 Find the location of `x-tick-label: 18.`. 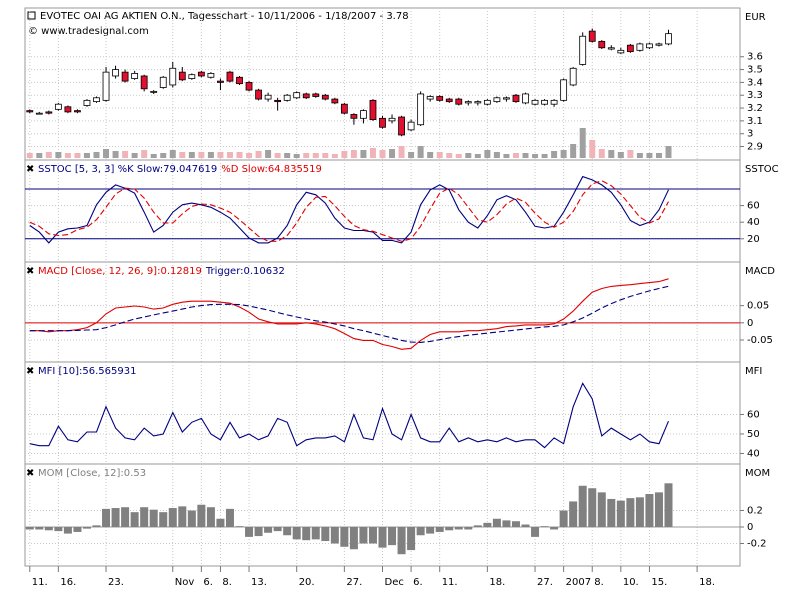

x-tick-label: 18. is located at coordinates (497, 582).